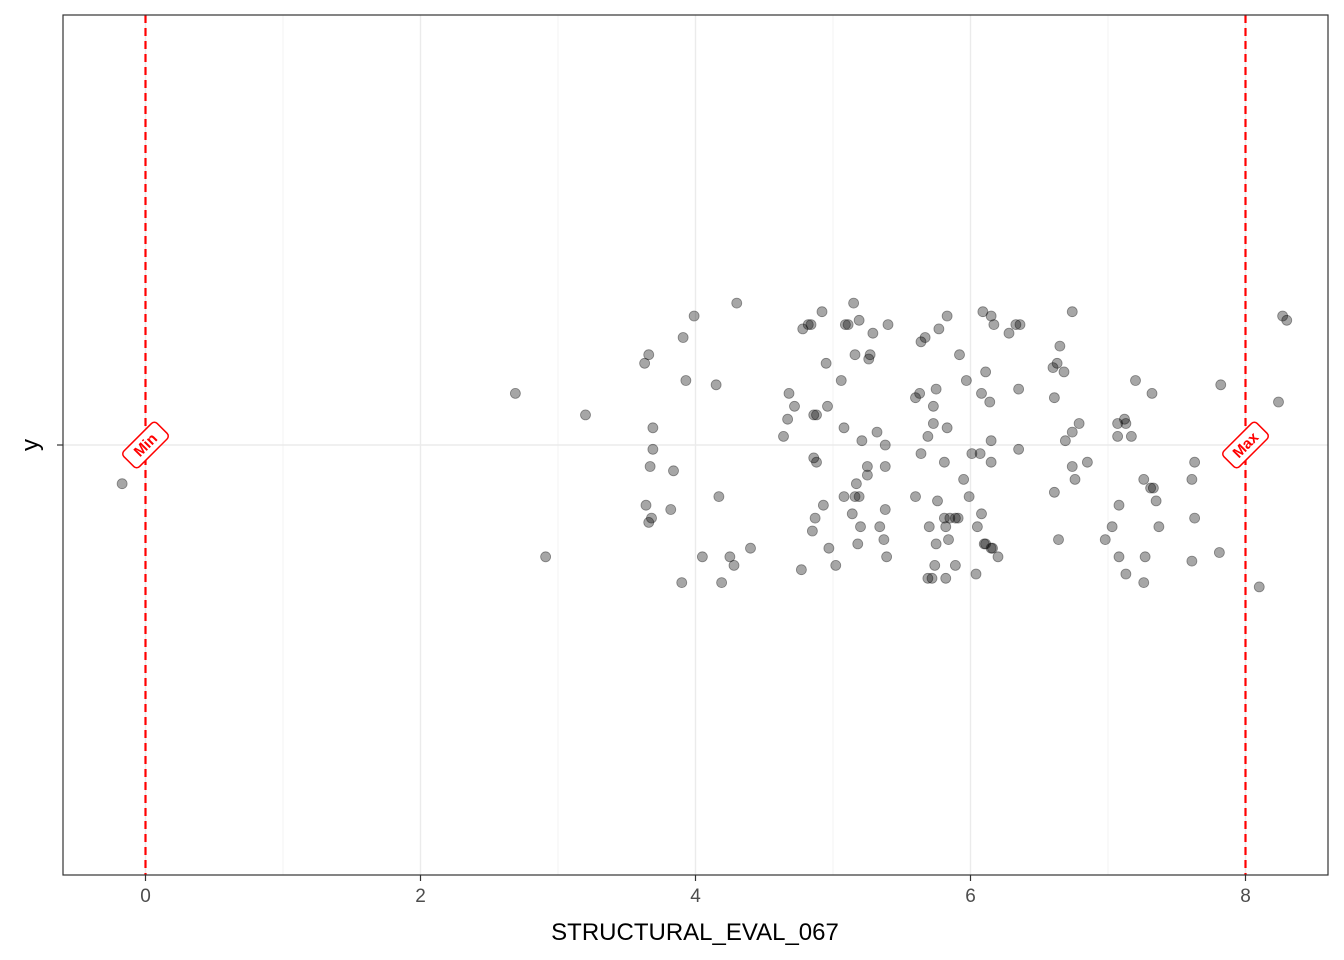 This screenshot has height=960, width=1344. Describe the element at coordinates (695, 896) in the screenshot. I see `x-tick-label: 4` at that location.